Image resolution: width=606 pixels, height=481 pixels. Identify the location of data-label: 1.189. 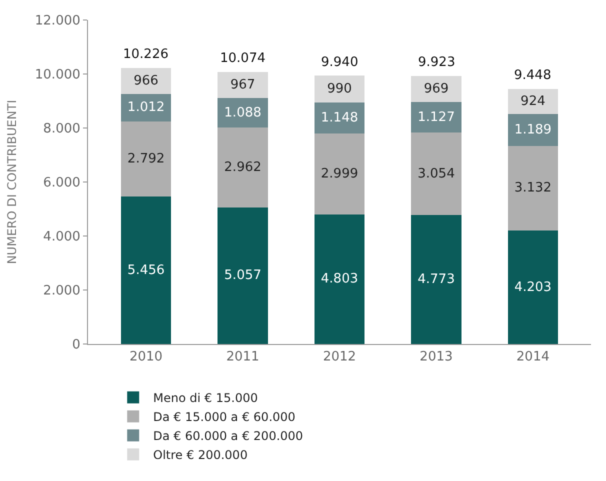
(533, 130).